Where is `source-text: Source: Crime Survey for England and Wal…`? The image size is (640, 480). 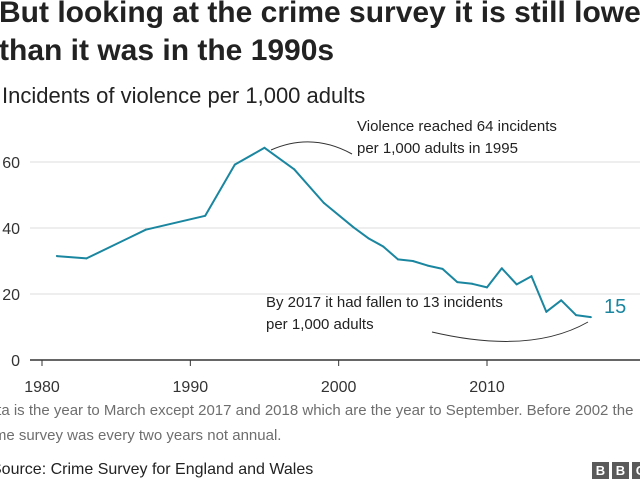 source-text: Source: Crime Survey for England and Wal… is located at coordinates (157, 469).